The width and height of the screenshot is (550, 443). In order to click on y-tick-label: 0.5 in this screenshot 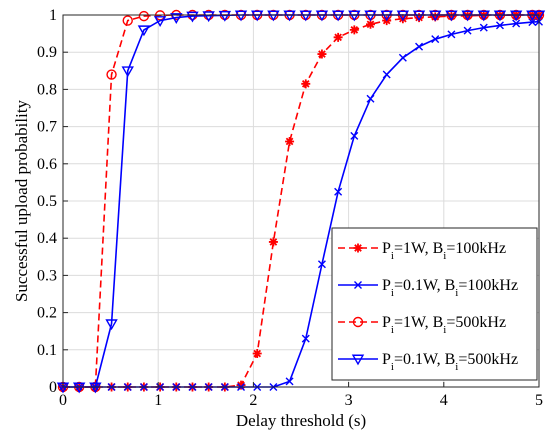, I will do `click(47, 201)`.